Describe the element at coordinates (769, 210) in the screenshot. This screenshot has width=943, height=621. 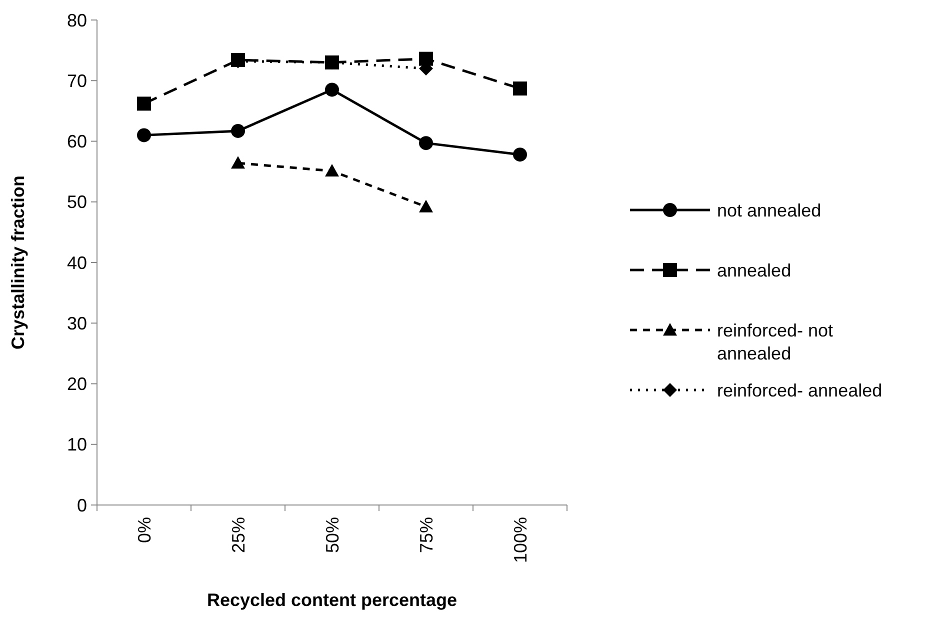
I see `legend-label: not annealed` at that location.